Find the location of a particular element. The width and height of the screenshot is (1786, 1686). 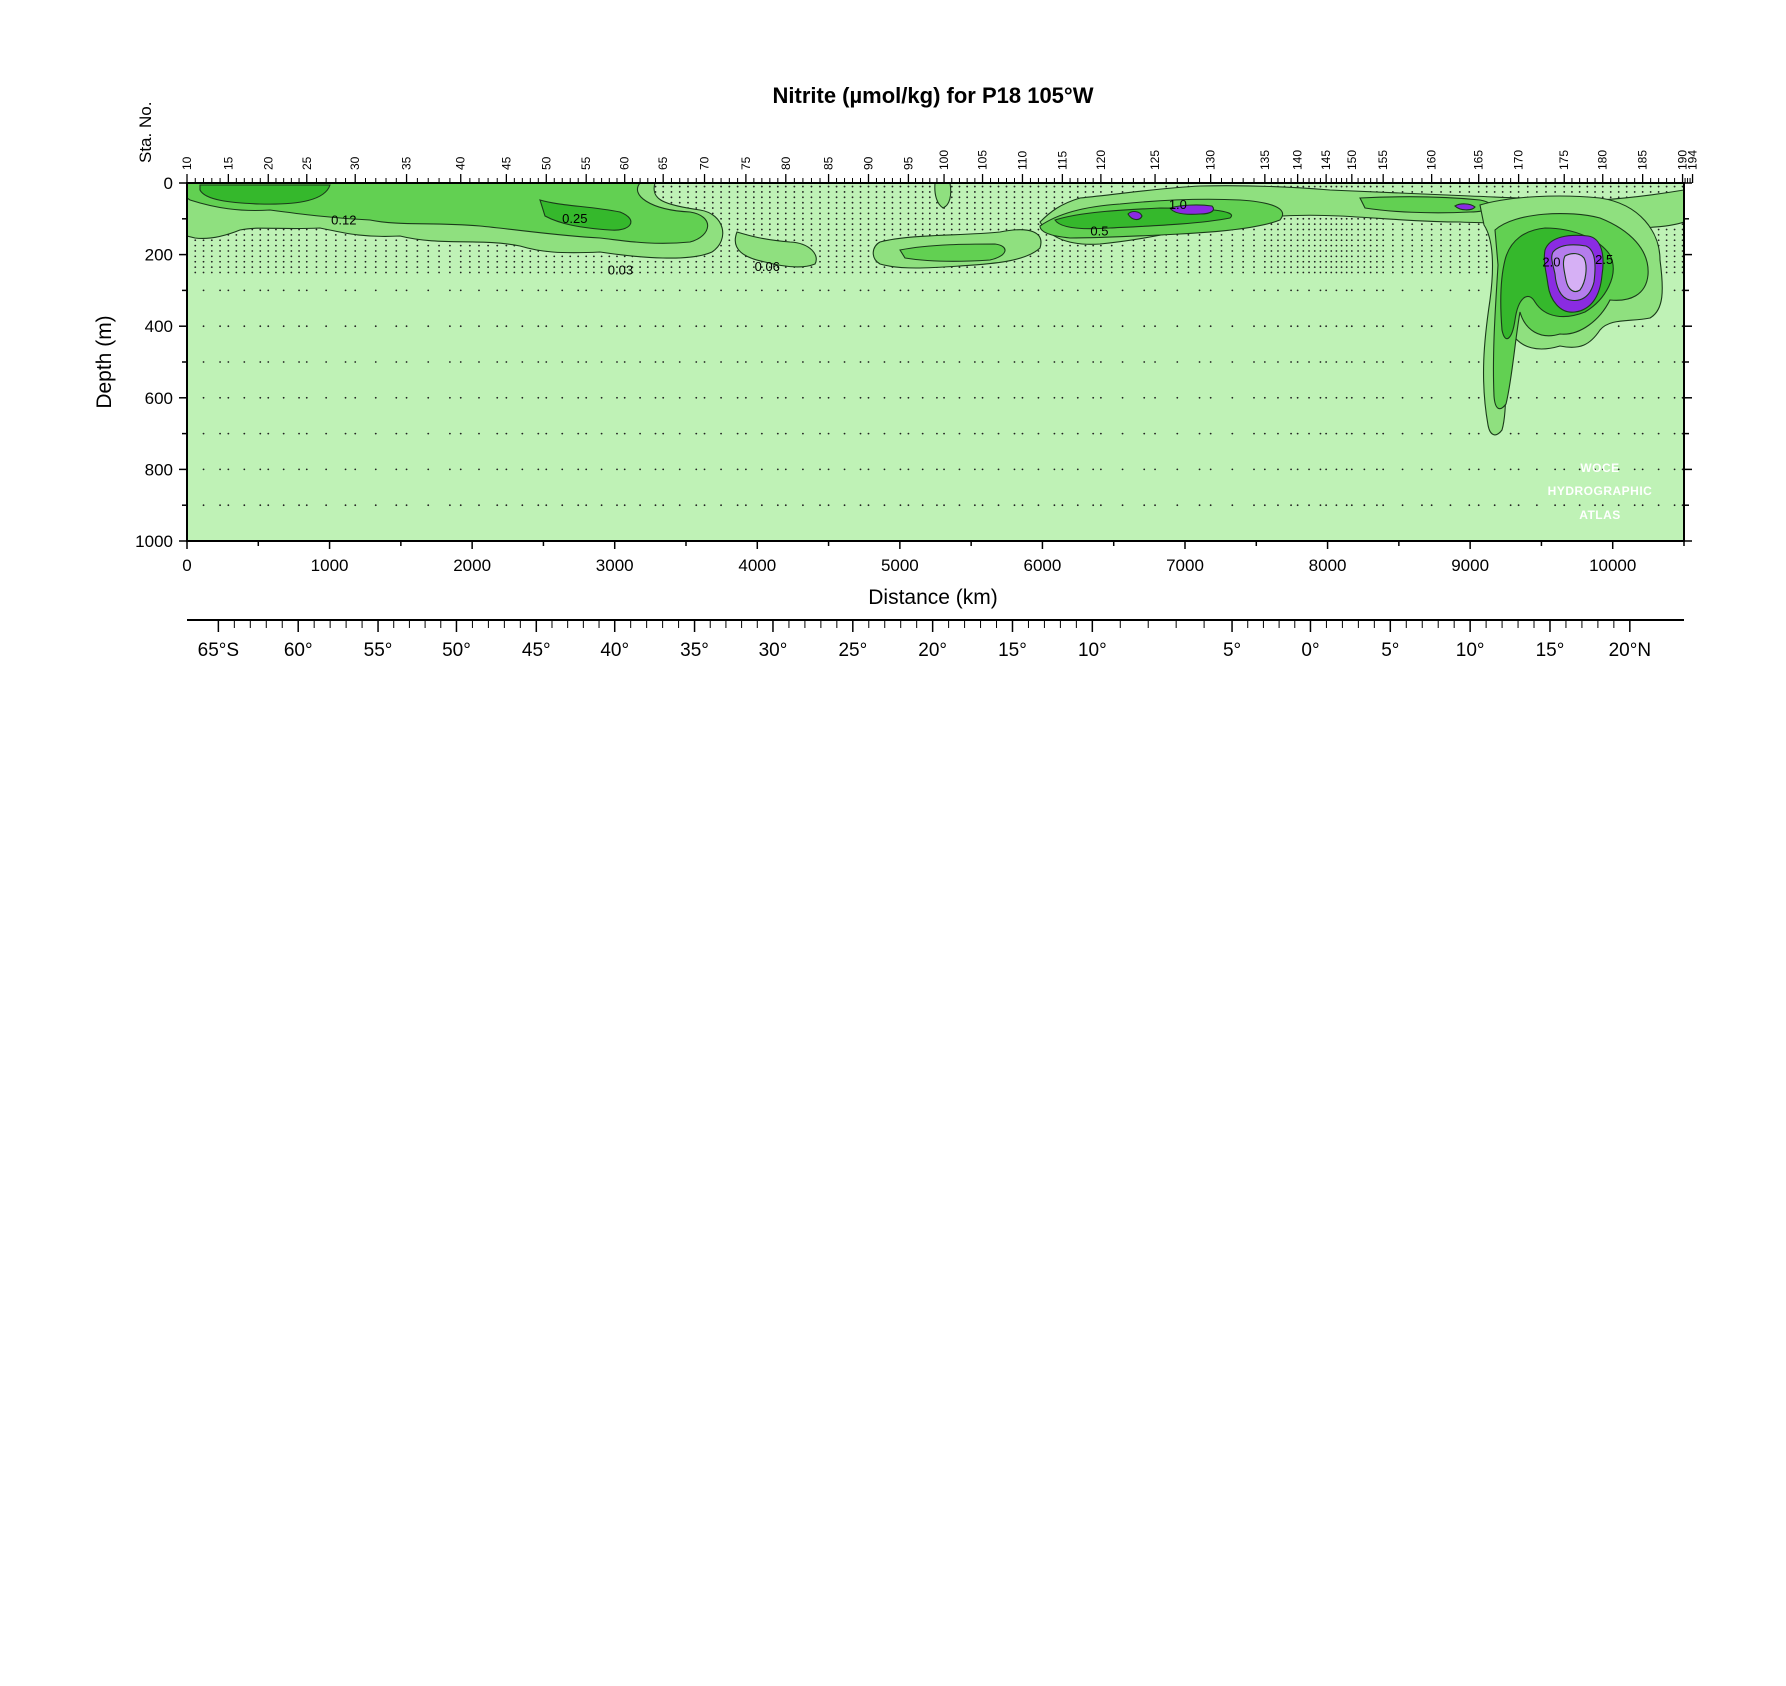

station-tick-label: 175 is located at coordinates (1564, 160).